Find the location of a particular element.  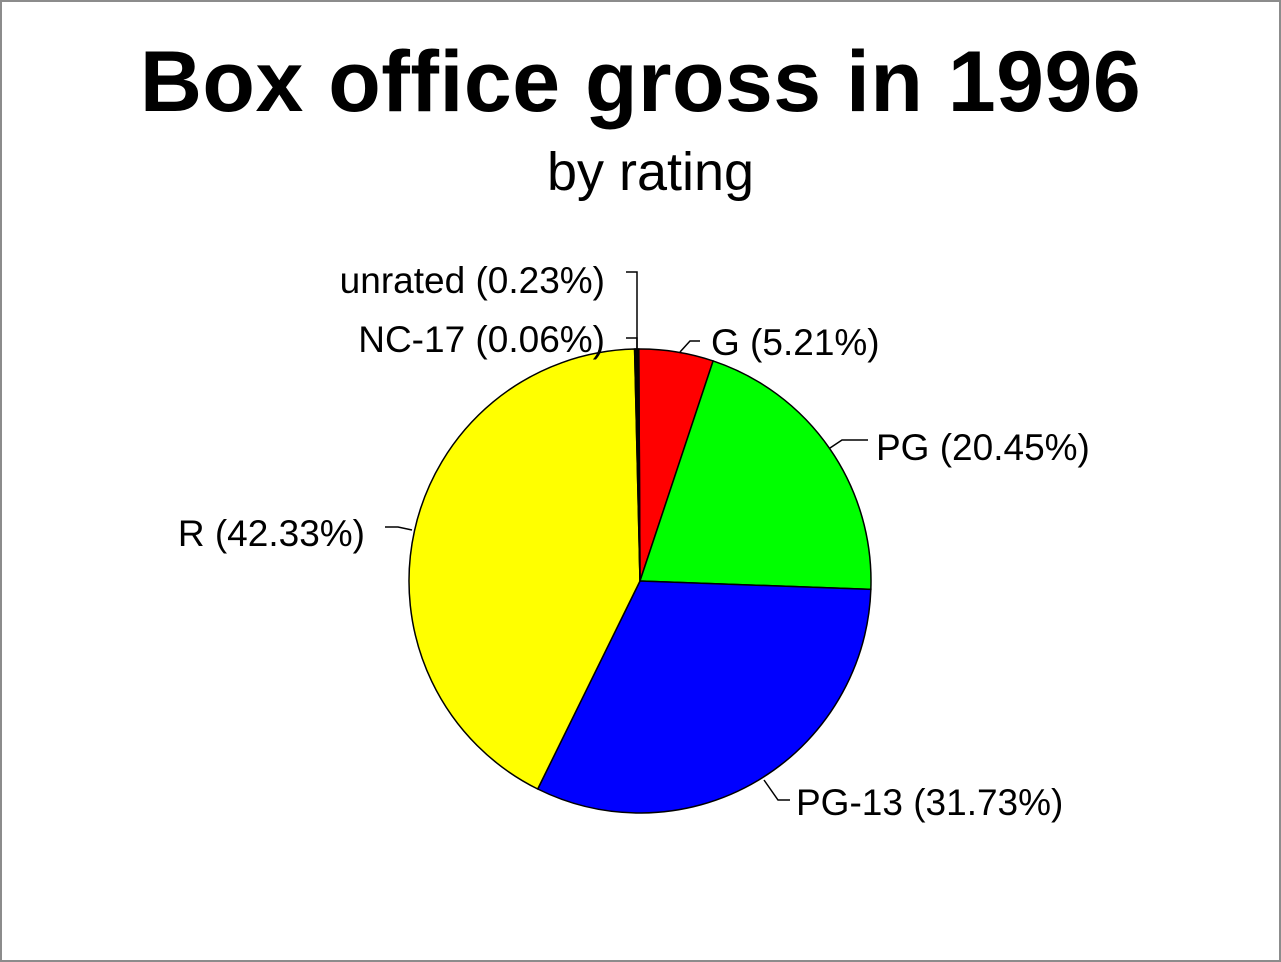

slice-label-nc-17: NC-17 (0.06%) is located at coordinates (481, 339).